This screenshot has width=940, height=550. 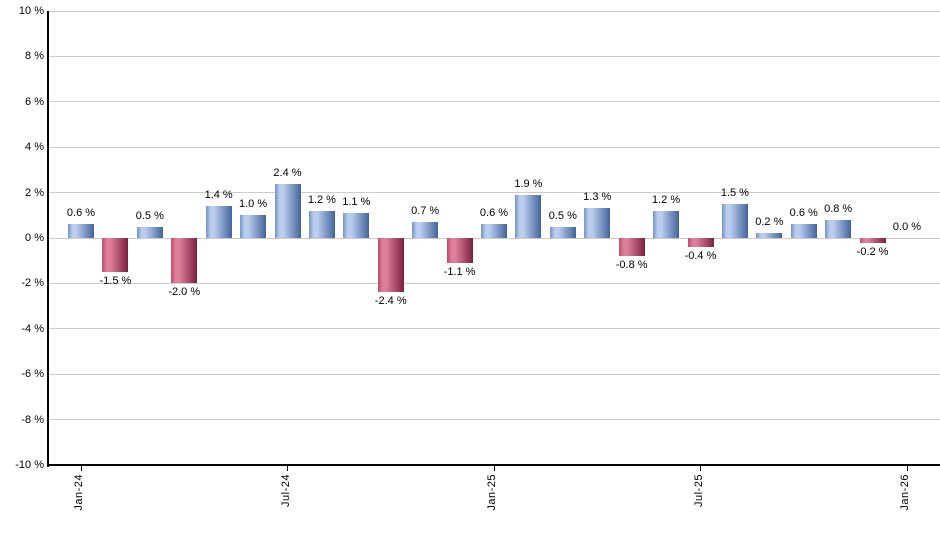 I want to click on bar-value-label: -0.8 %, so click(x=631, y=265).